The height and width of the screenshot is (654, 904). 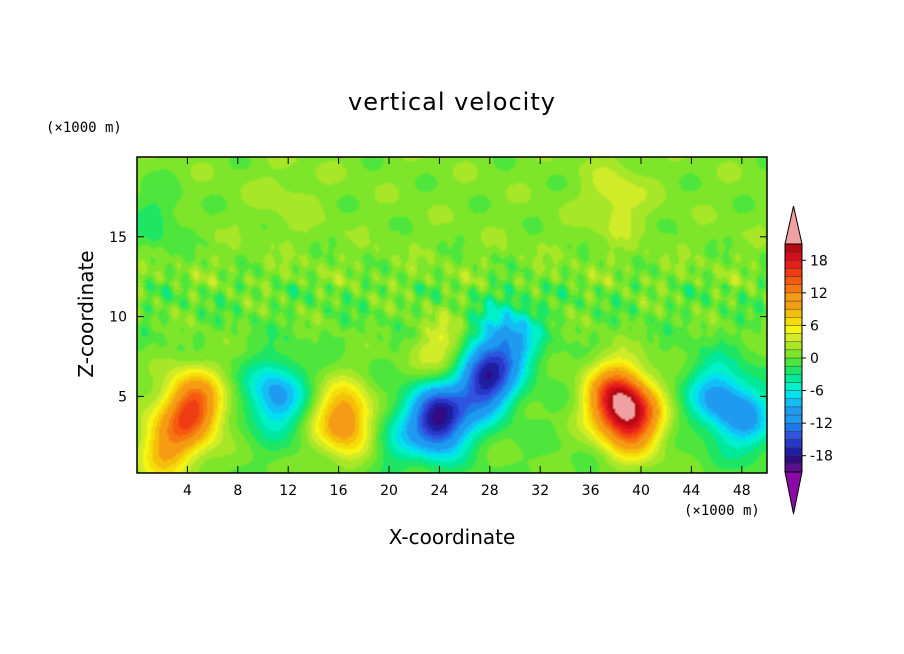 What do you see at coordinates (742, 491) in the screenshot?
I see `x-tick-label: 48` at bounding box center [742, 491].